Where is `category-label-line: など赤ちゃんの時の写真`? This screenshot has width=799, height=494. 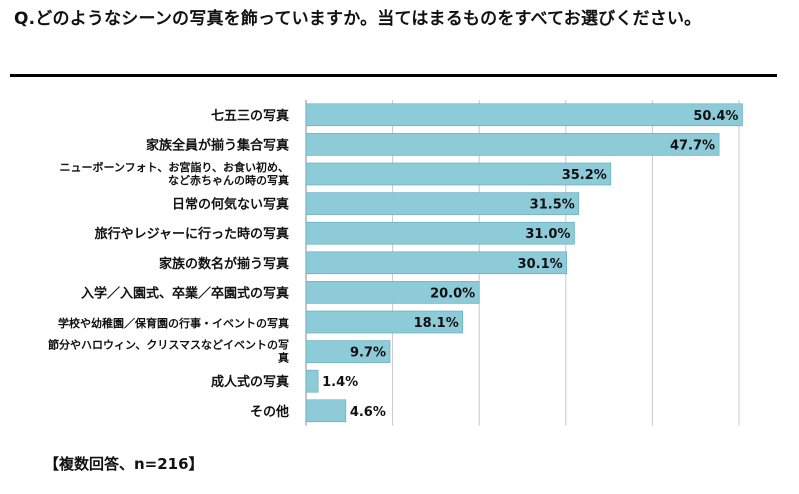 category-label-line: など赤ちゃんの時の写真 is located at coordinates (228, 180).